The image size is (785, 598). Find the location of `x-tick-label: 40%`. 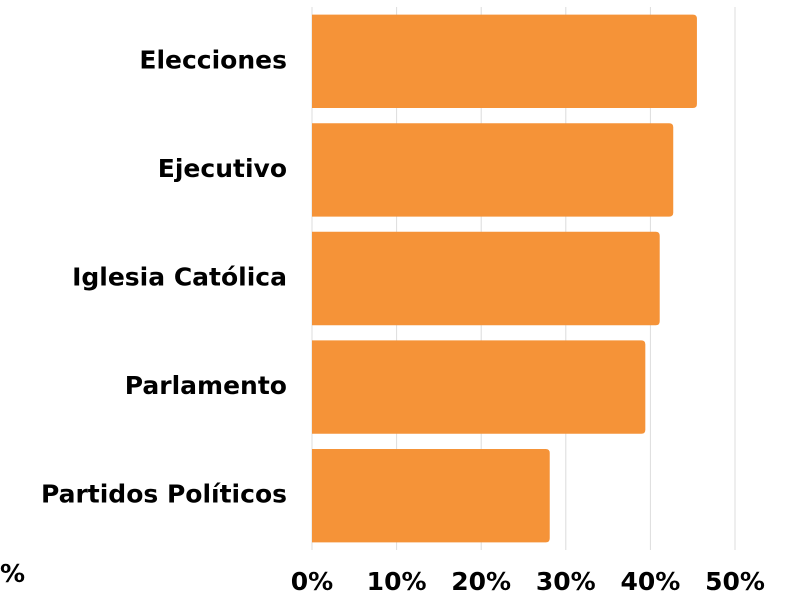

x-tick-label: 40% is located at coordinates (650, 581).